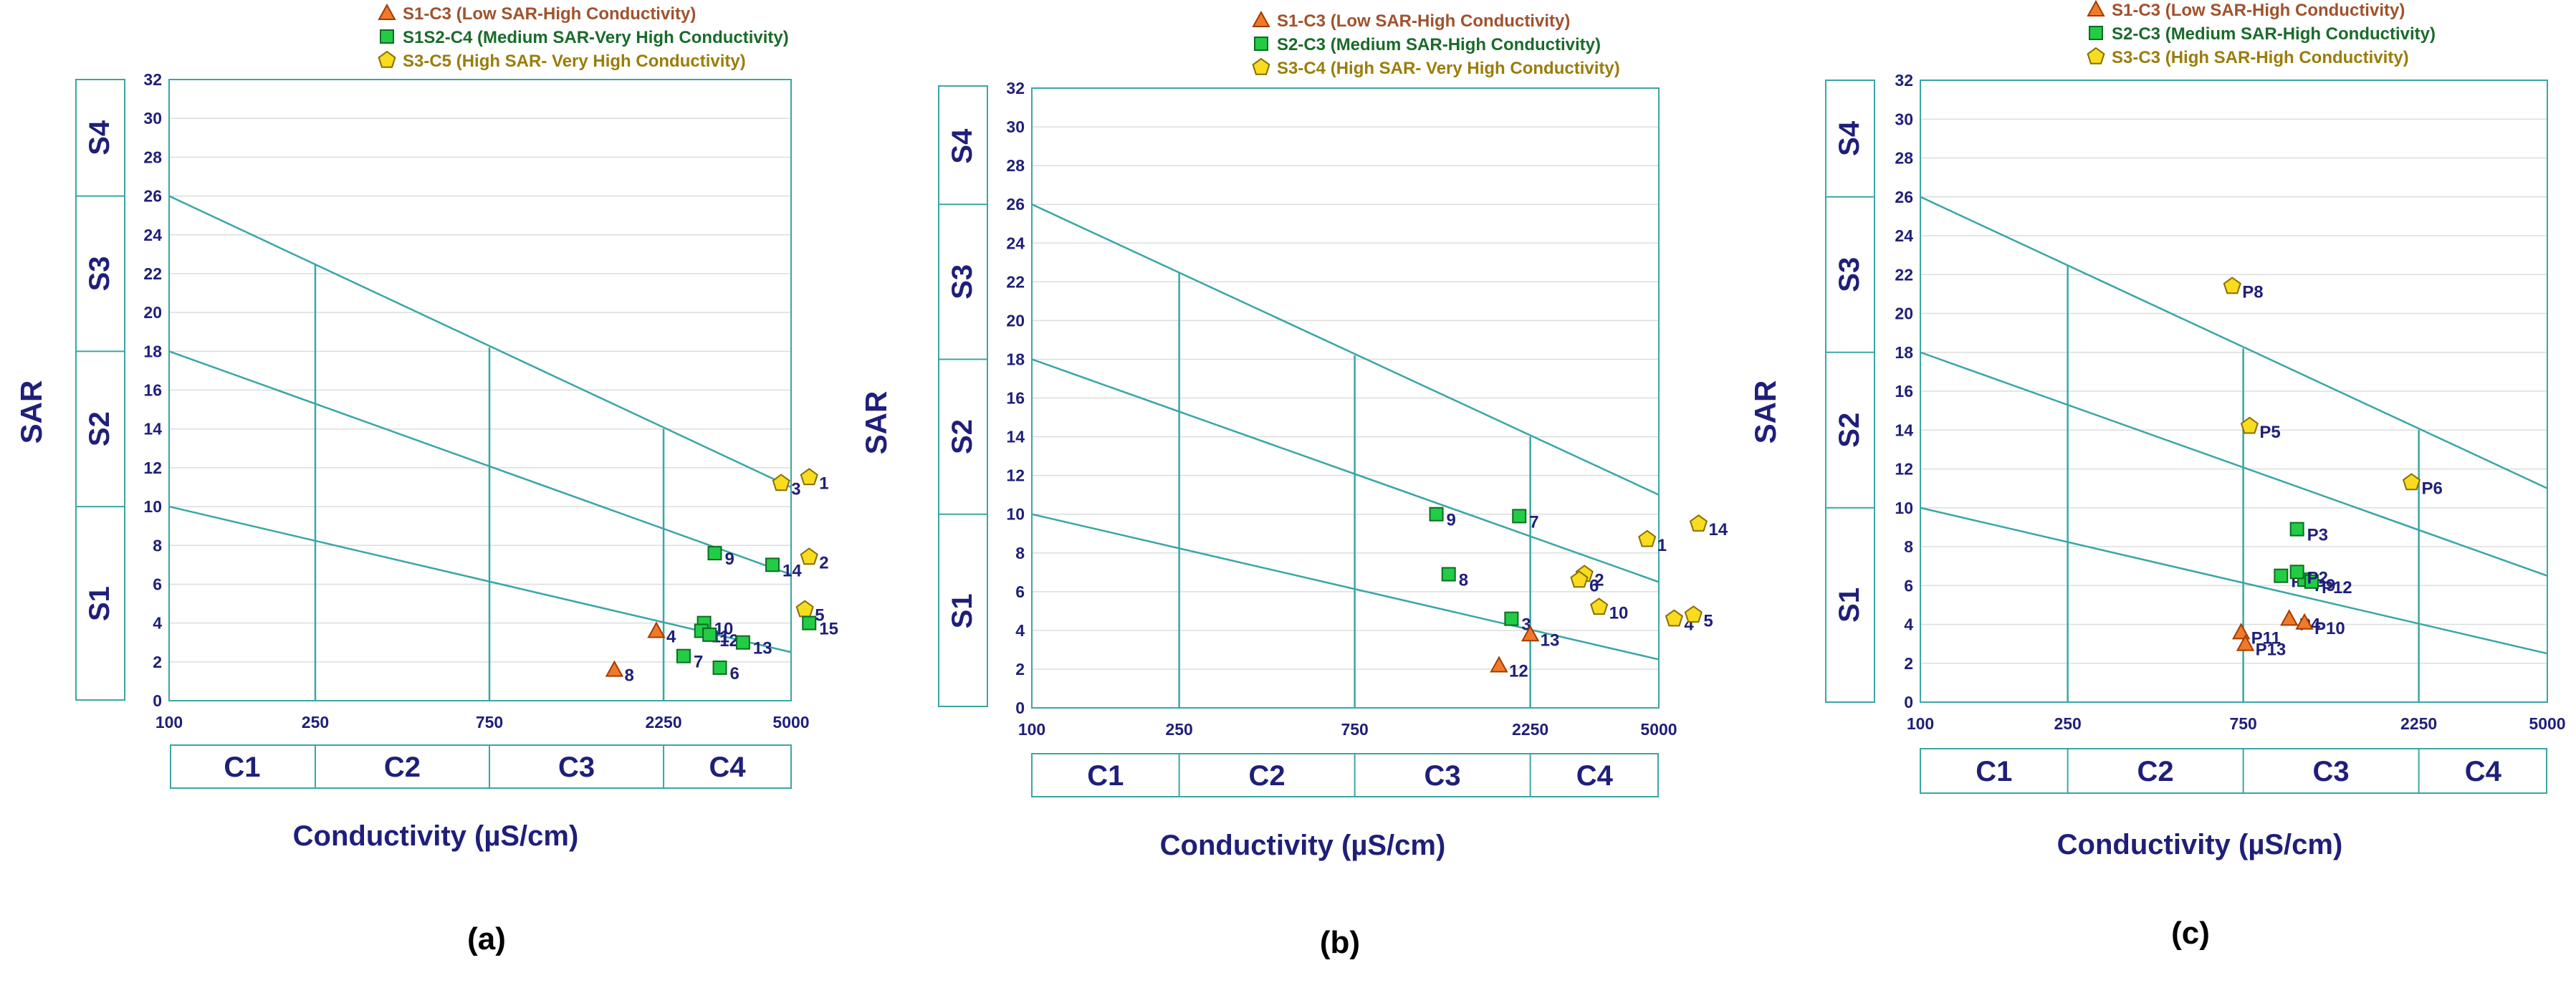 The image size is (2576, 988). I want to click on y-tick-label: 2, so click(1908, 663).